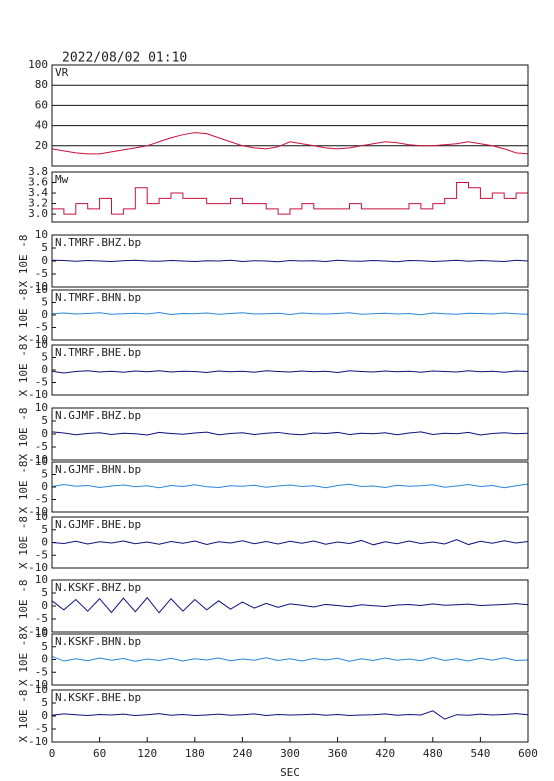 The height and width of the screenshot is (781, 554). Describe the element at coordinates (99, 753) in the screenshot. I see `x-tick-label: 60` at that location.